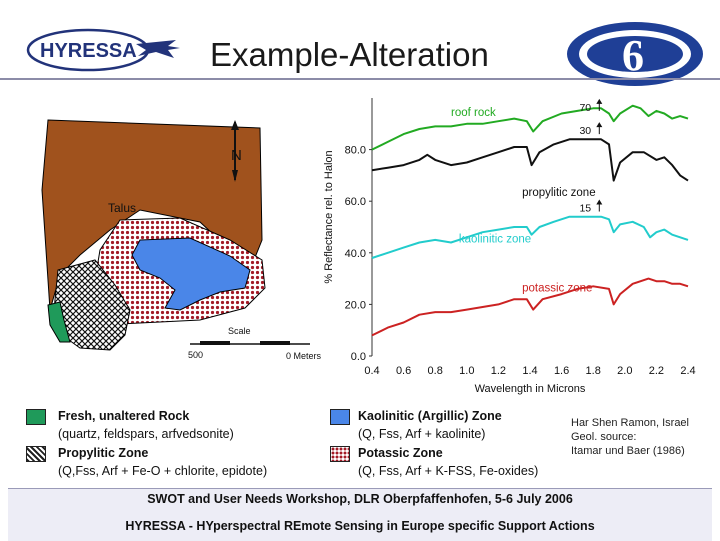 This screenshot has width=720, height=541. Describe the element at coordinates (340, 454) in the screenshot. I see `legend-swatch-potassic` at that location.